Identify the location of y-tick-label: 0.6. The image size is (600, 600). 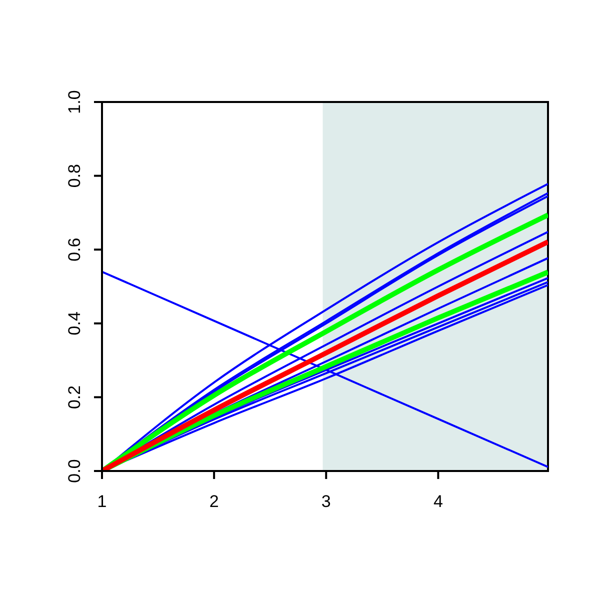
(74, 250).